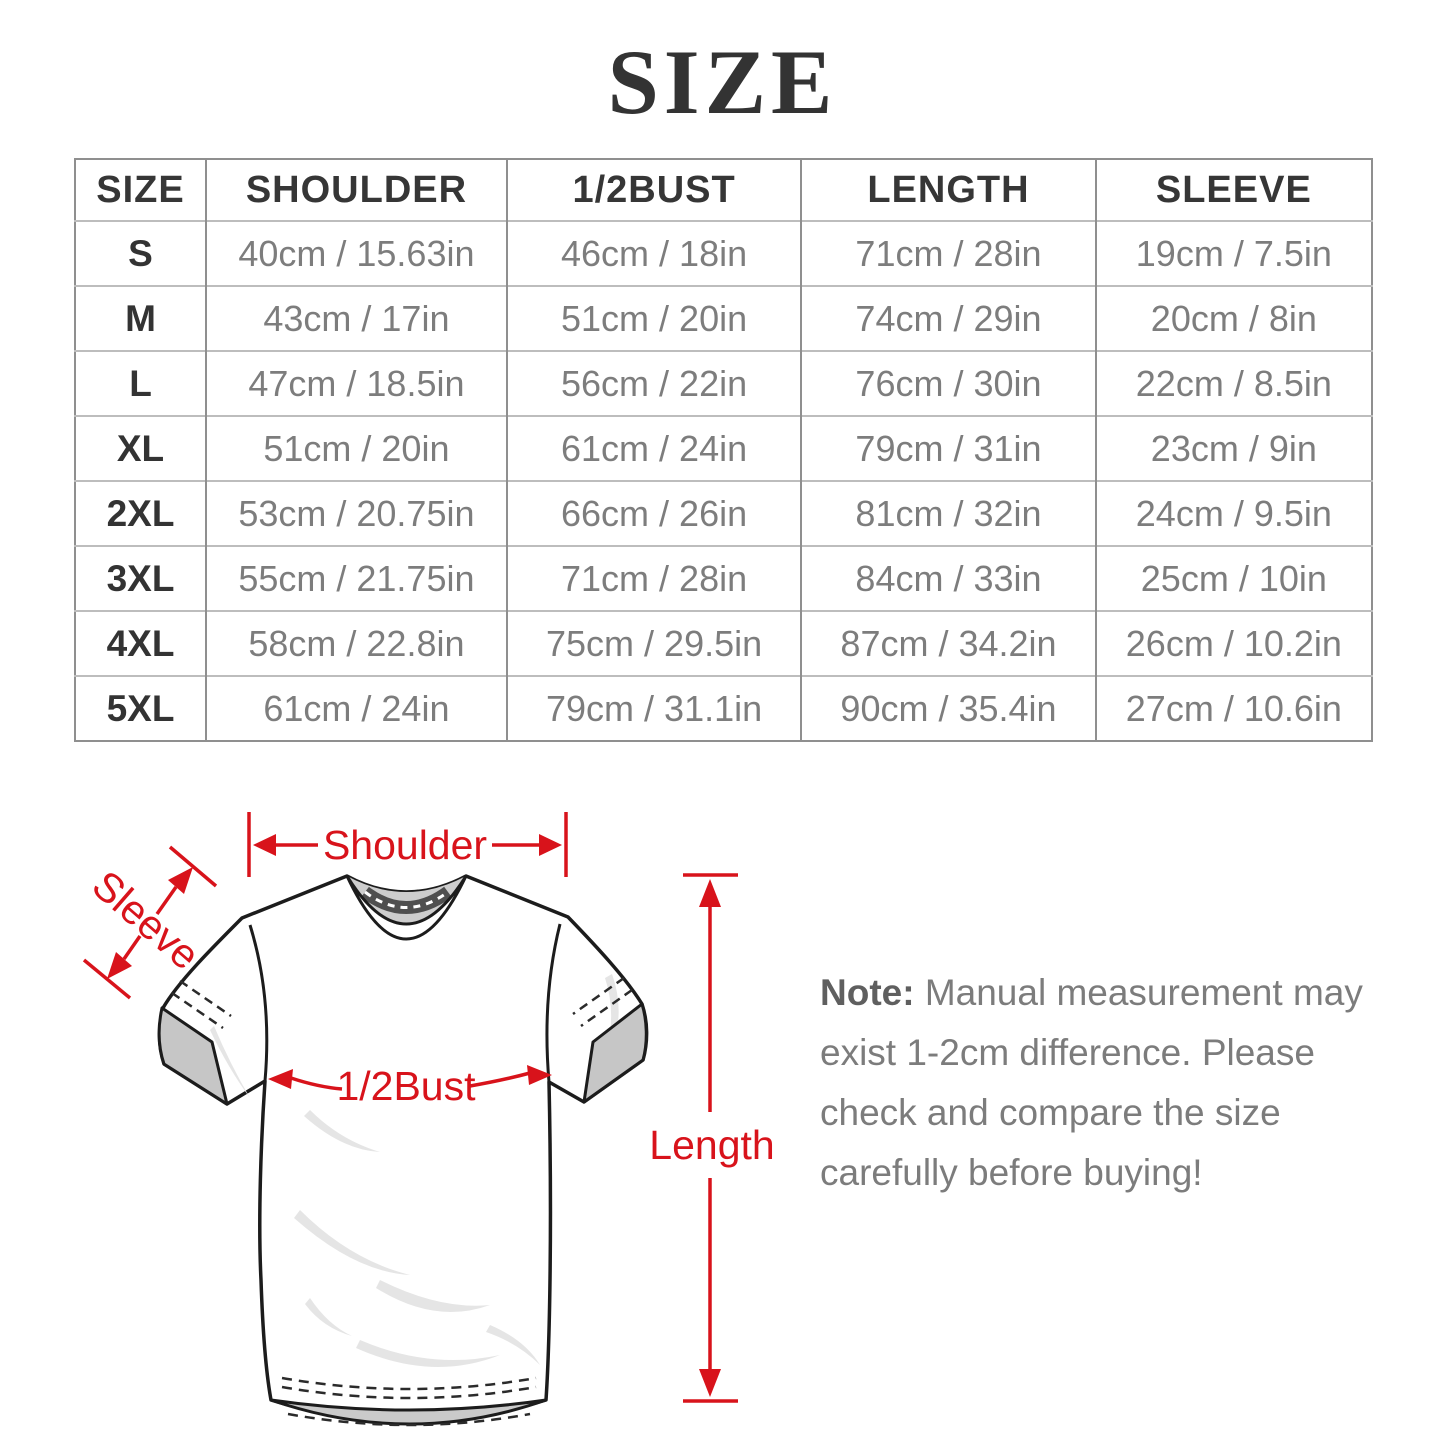  I want to click on bust-right-arrowhead, so click(539, 1075).